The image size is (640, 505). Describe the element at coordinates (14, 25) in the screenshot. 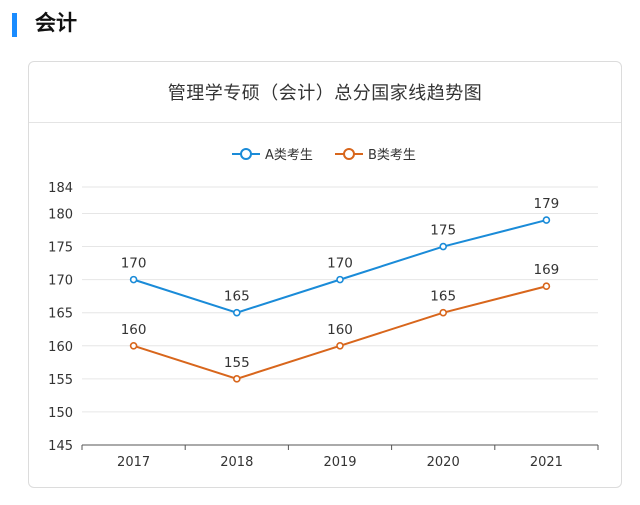

I see `section-accent-bar` at that location.